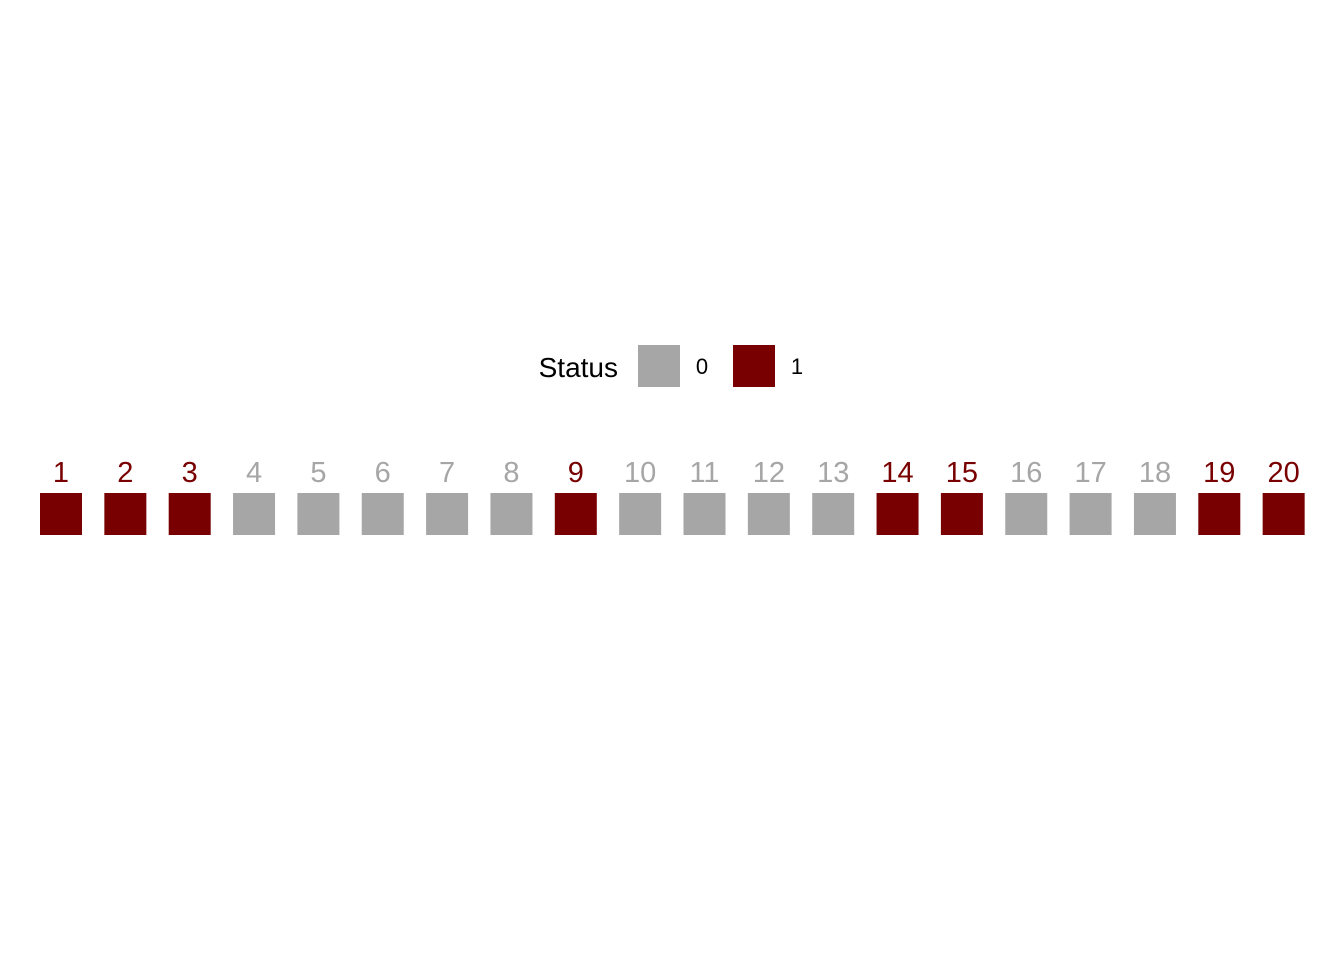 This screenshot has width=1344, height=960. What do you see at coordinates (640, 473) in the screenshot?
I see `tile-label-10: 10` at bounding box center [640, 473].